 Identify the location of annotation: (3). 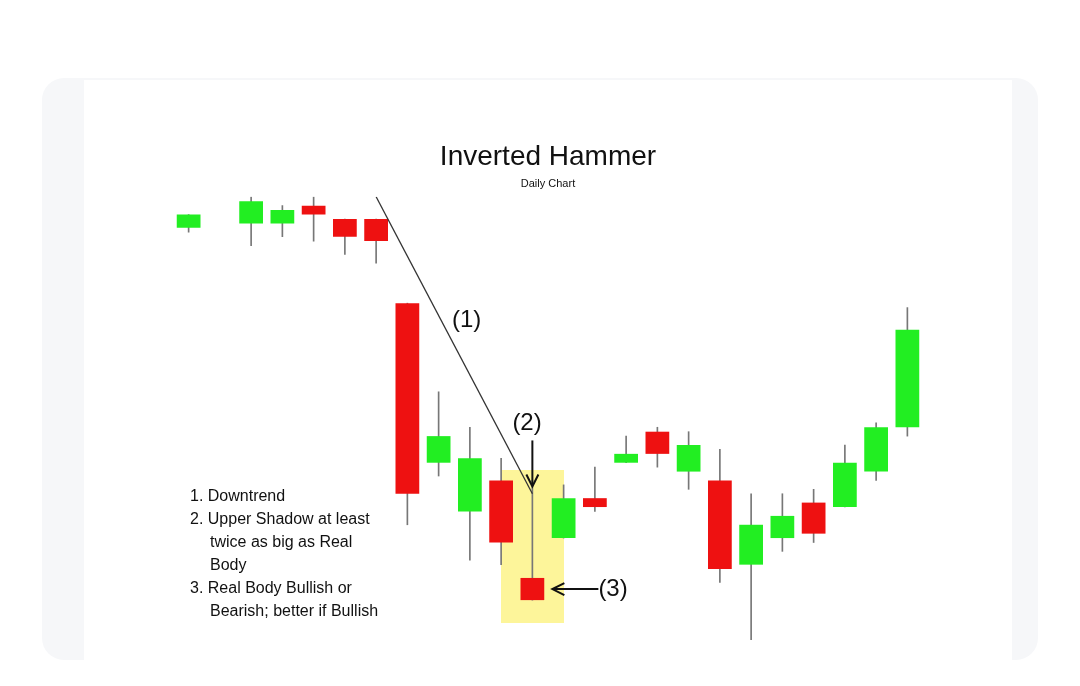
(613, 588).